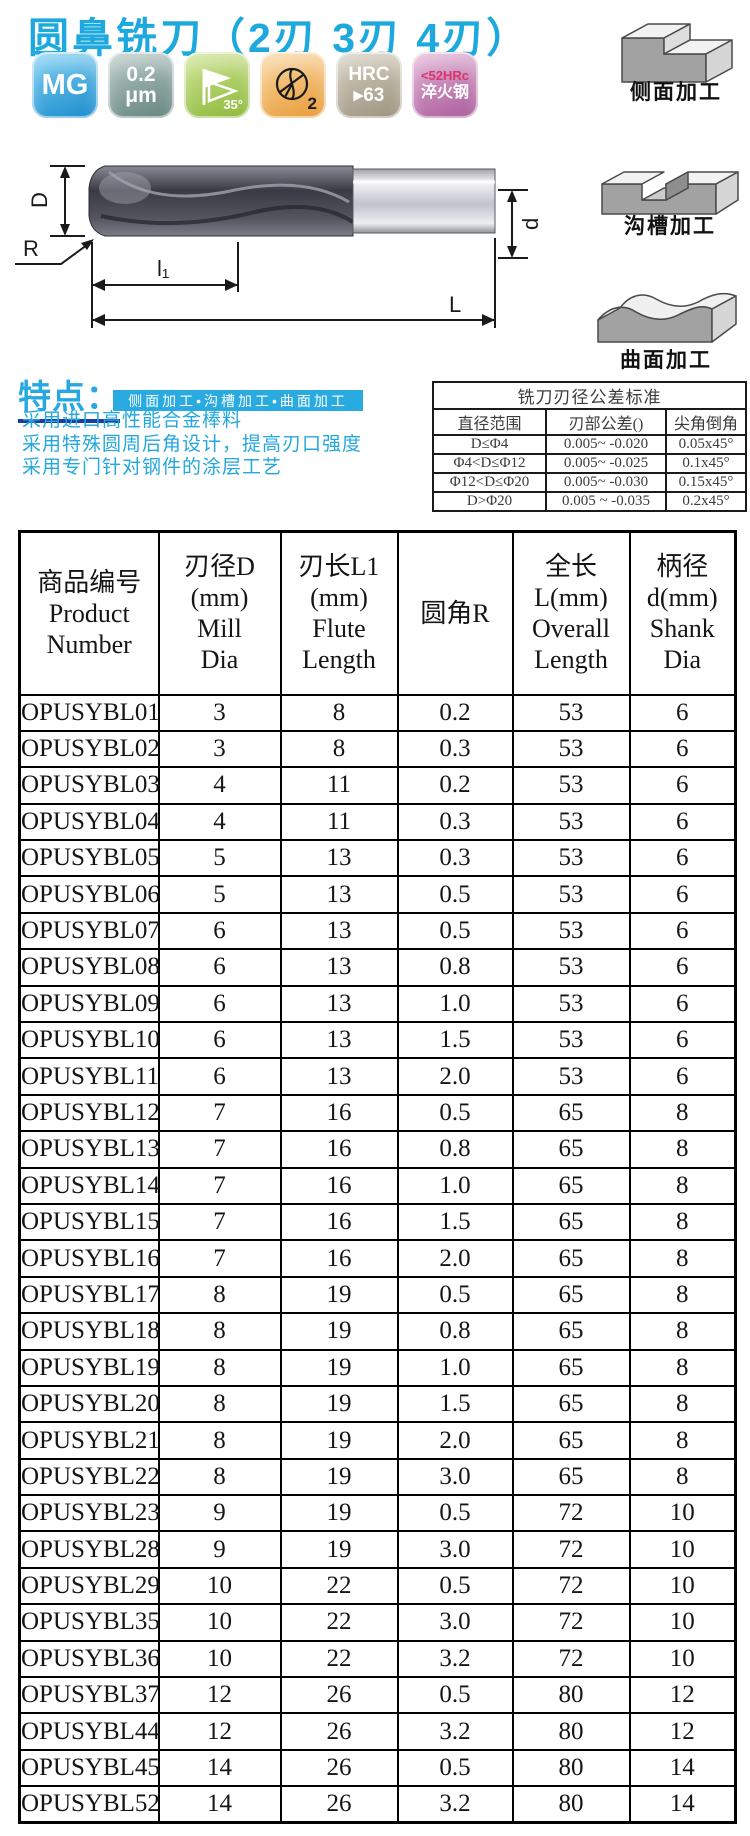  I want to click on product-value-cell: 2.0, so click(455, 1440).